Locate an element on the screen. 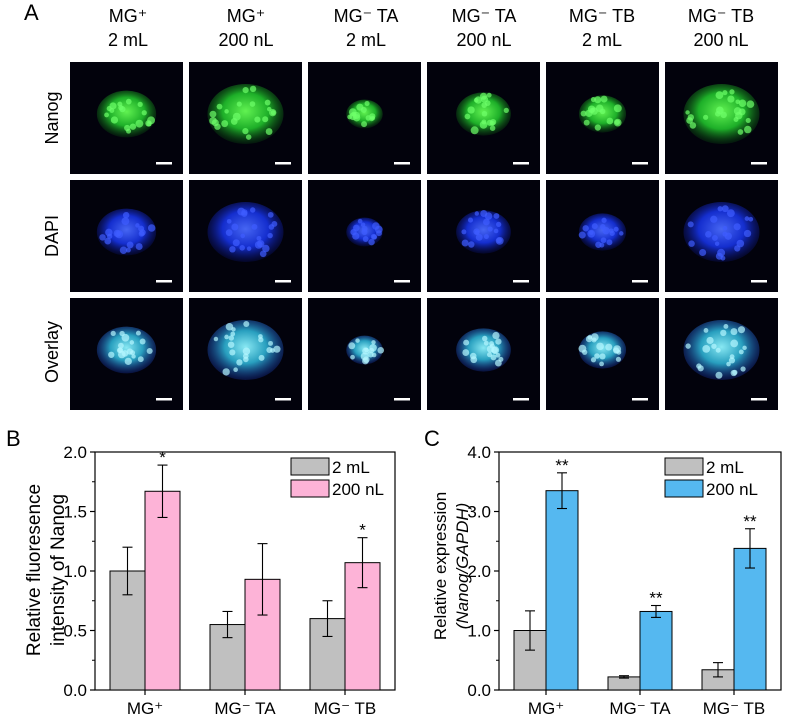 The width and height of the screenshot is (790, 714). row-labels: Nanog DAPI Overlay is located at coordinates (52, 237).